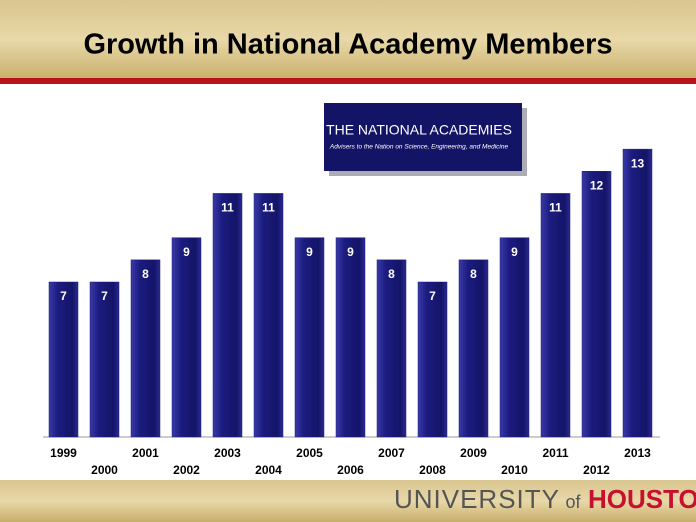 The image size is (696, 522). What do you see at coordinates (638, 163) in the screenshot?
I see `value-label: 13` at bounding box center [638, 163].